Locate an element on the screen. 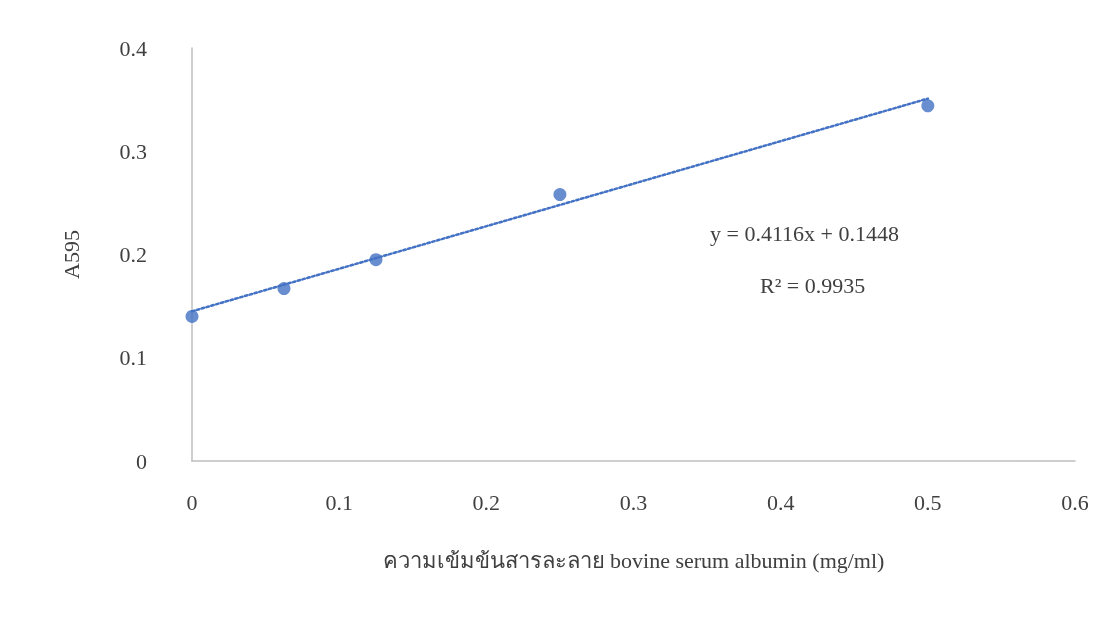 Image resolution: width=1115 pixels, height=621 pixels. y-axis-title: A595 is located at coordinates (71, 254).